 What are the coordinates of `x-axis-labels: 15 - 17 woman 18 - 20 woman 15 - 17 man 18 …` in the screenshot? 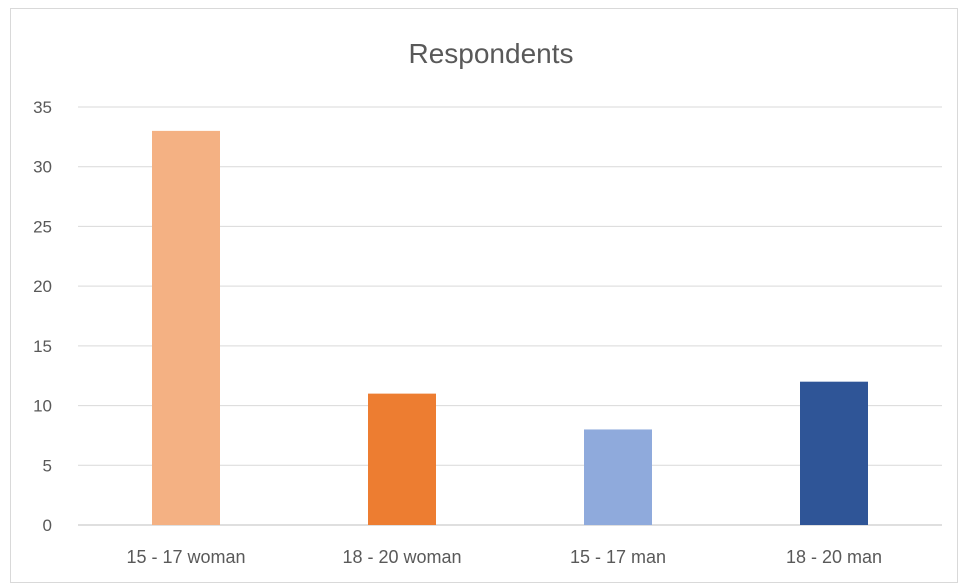 It's located at (504, 557).